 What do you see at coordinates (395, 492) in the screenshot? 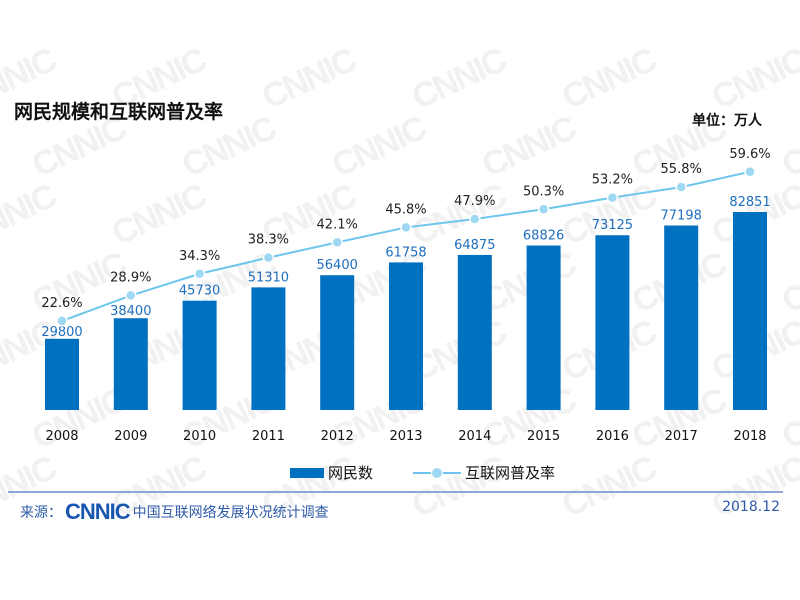
I see `divider` at bounding box center [395, 492].